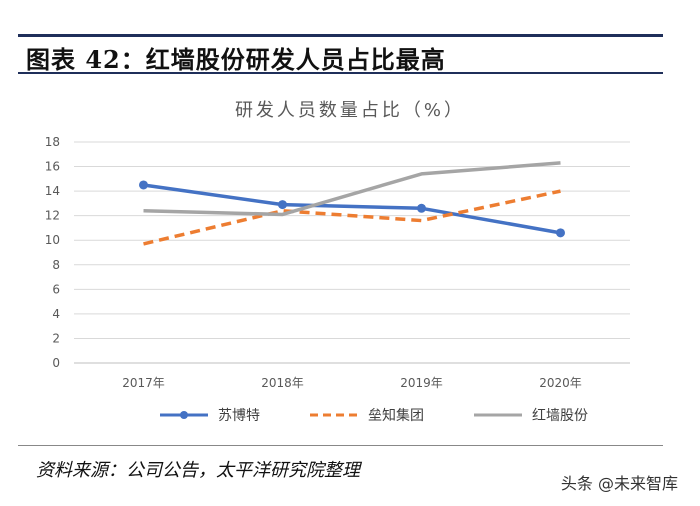  I want to click on watermark: 头条 @未来智库, so click(619, 483).